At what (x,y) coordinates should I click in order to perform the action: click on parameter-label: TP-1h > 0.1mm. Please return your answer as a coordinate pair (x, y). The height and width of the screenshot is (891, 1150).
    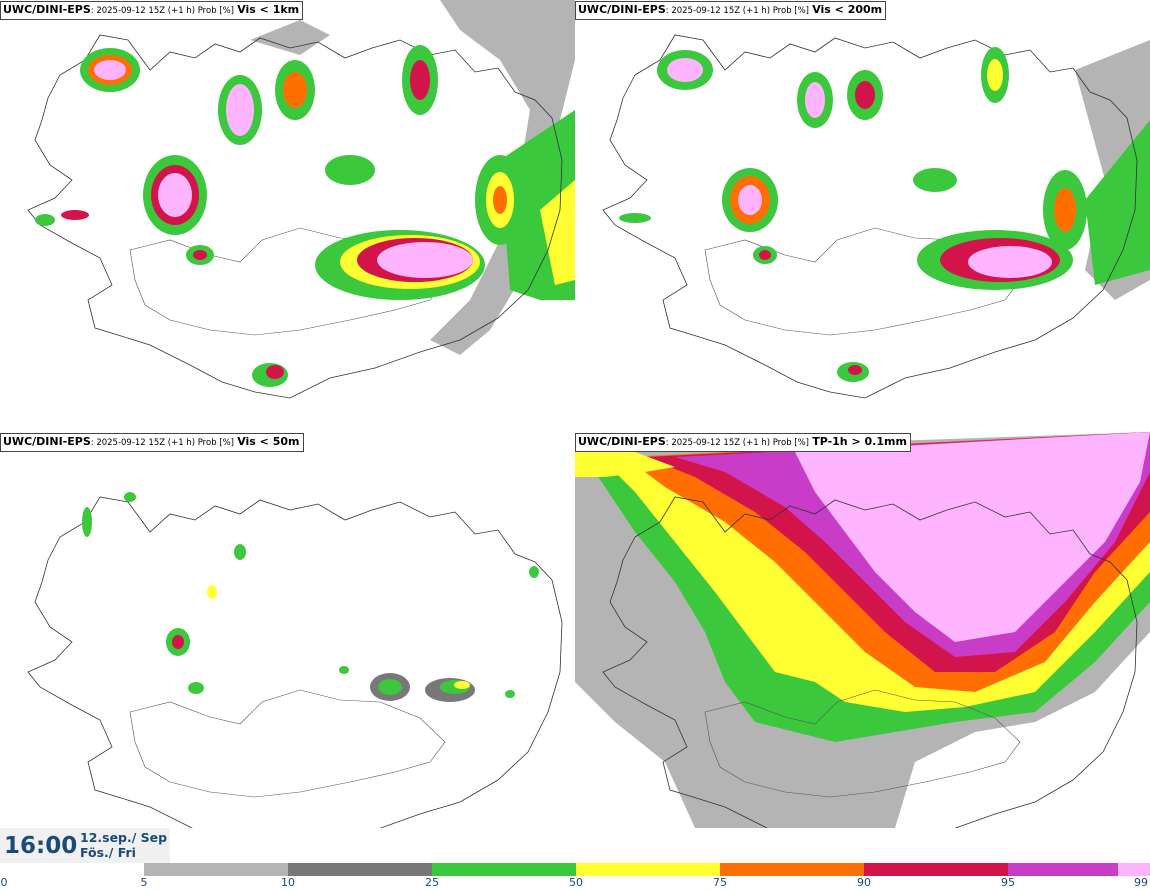
    Looking at the image, I should click on (859, 441).